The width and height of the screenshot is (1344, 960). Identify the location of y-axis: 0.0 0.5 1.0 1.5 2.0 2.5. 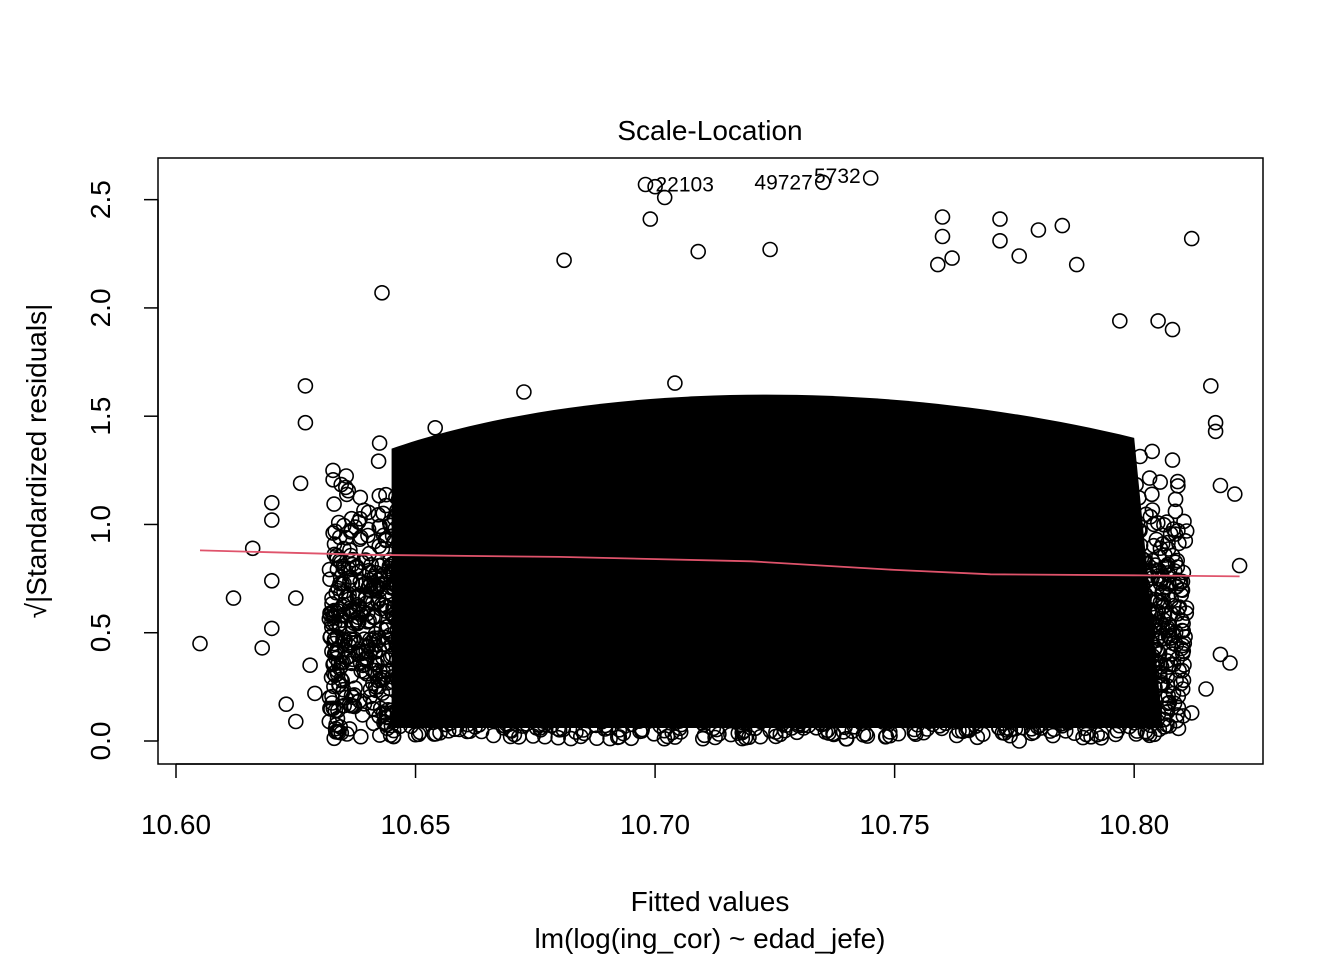
(122, 470).